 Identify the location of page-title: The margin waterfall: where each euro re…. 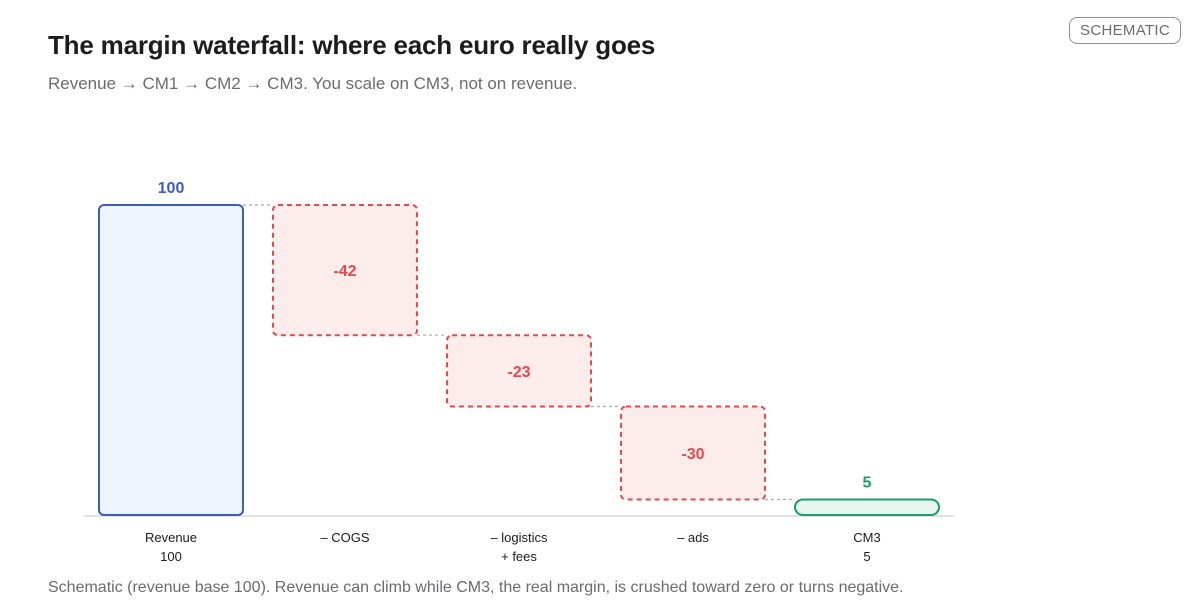
(352, 45).